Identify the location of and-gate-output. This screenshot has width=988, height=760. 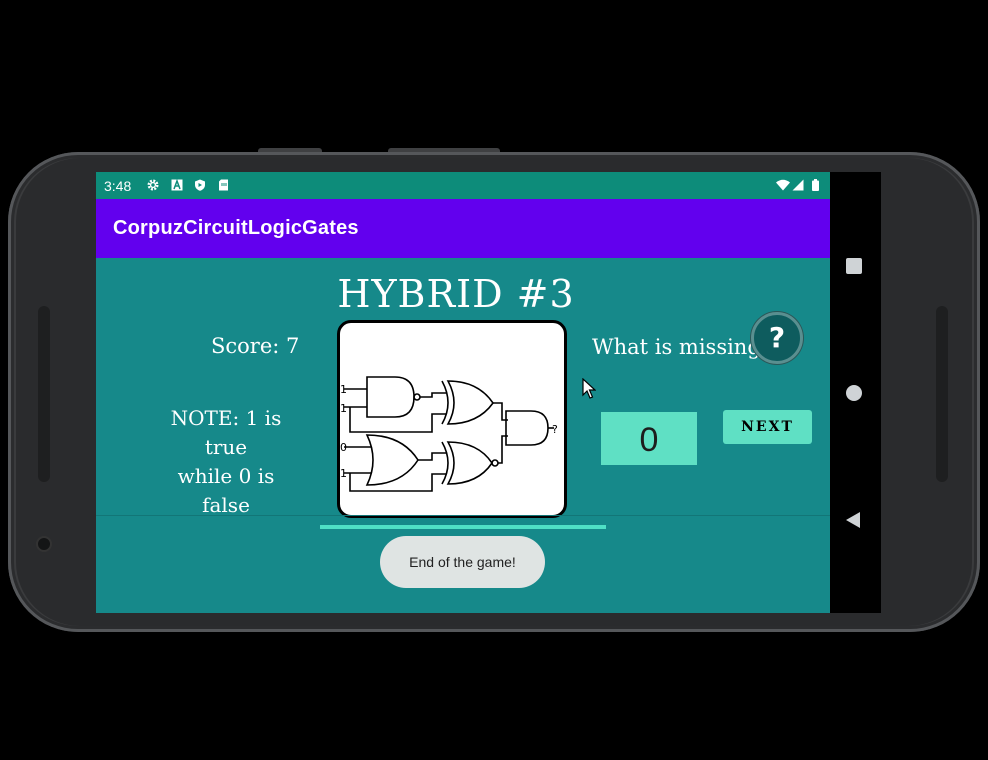
(527, 428).